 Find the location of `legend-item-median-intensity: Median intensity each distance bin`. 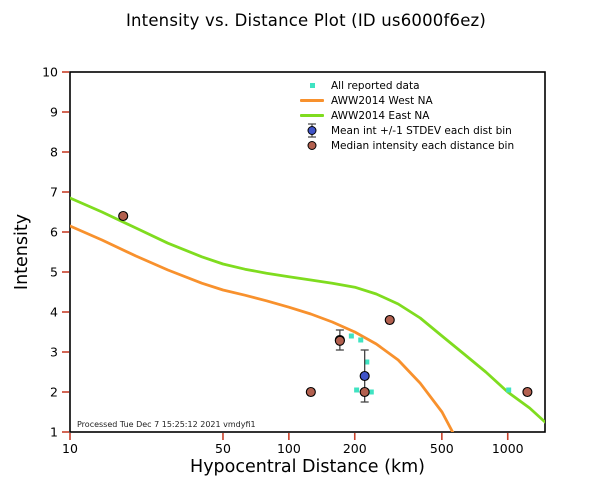

legend-item-median-intensity: Median intensity each distance bin is located at coordinates (406, 145).